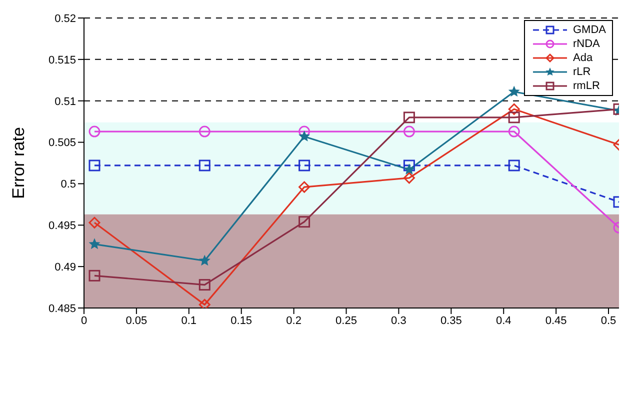 The height and width of the screenshot is (419, 627). What do you see at coordinates (586, 86) in the screenshot?
I see `legend-label: rmLR` at bounding box center [586, 86].